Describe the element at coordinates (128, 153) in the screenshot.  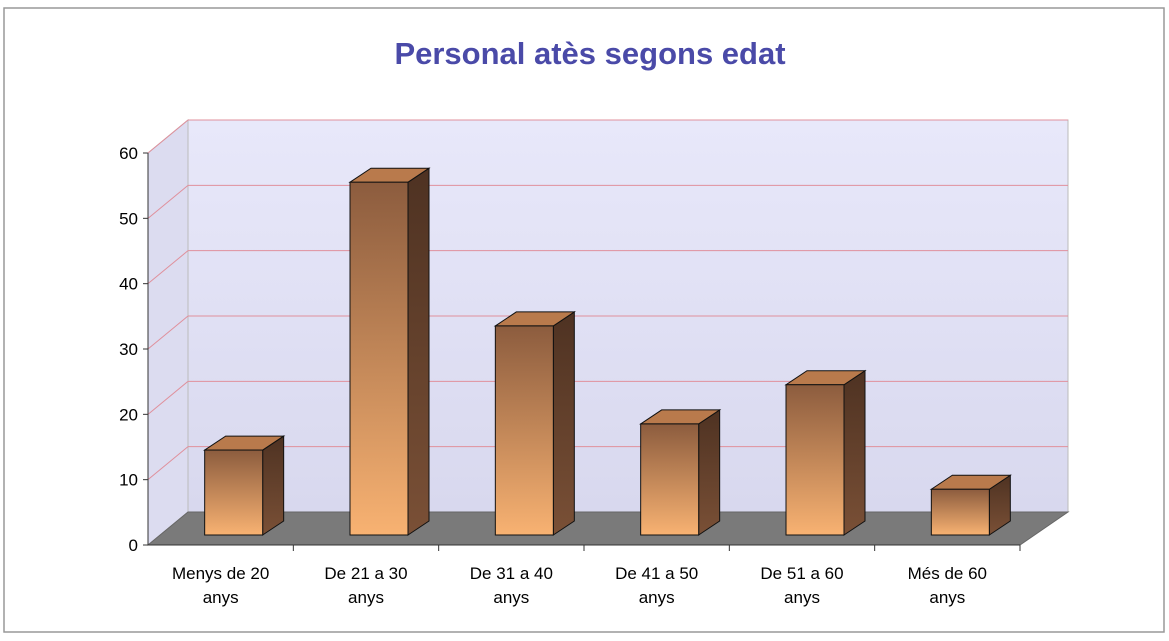
I see `y-tick-label: 60` at that location.